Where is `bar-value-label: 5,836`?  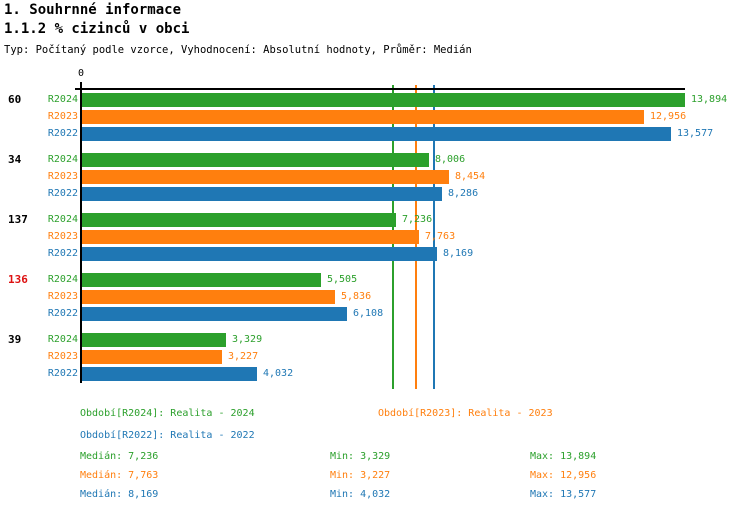
bar-value-label: 5,836 is located at coordinates (356, 296).